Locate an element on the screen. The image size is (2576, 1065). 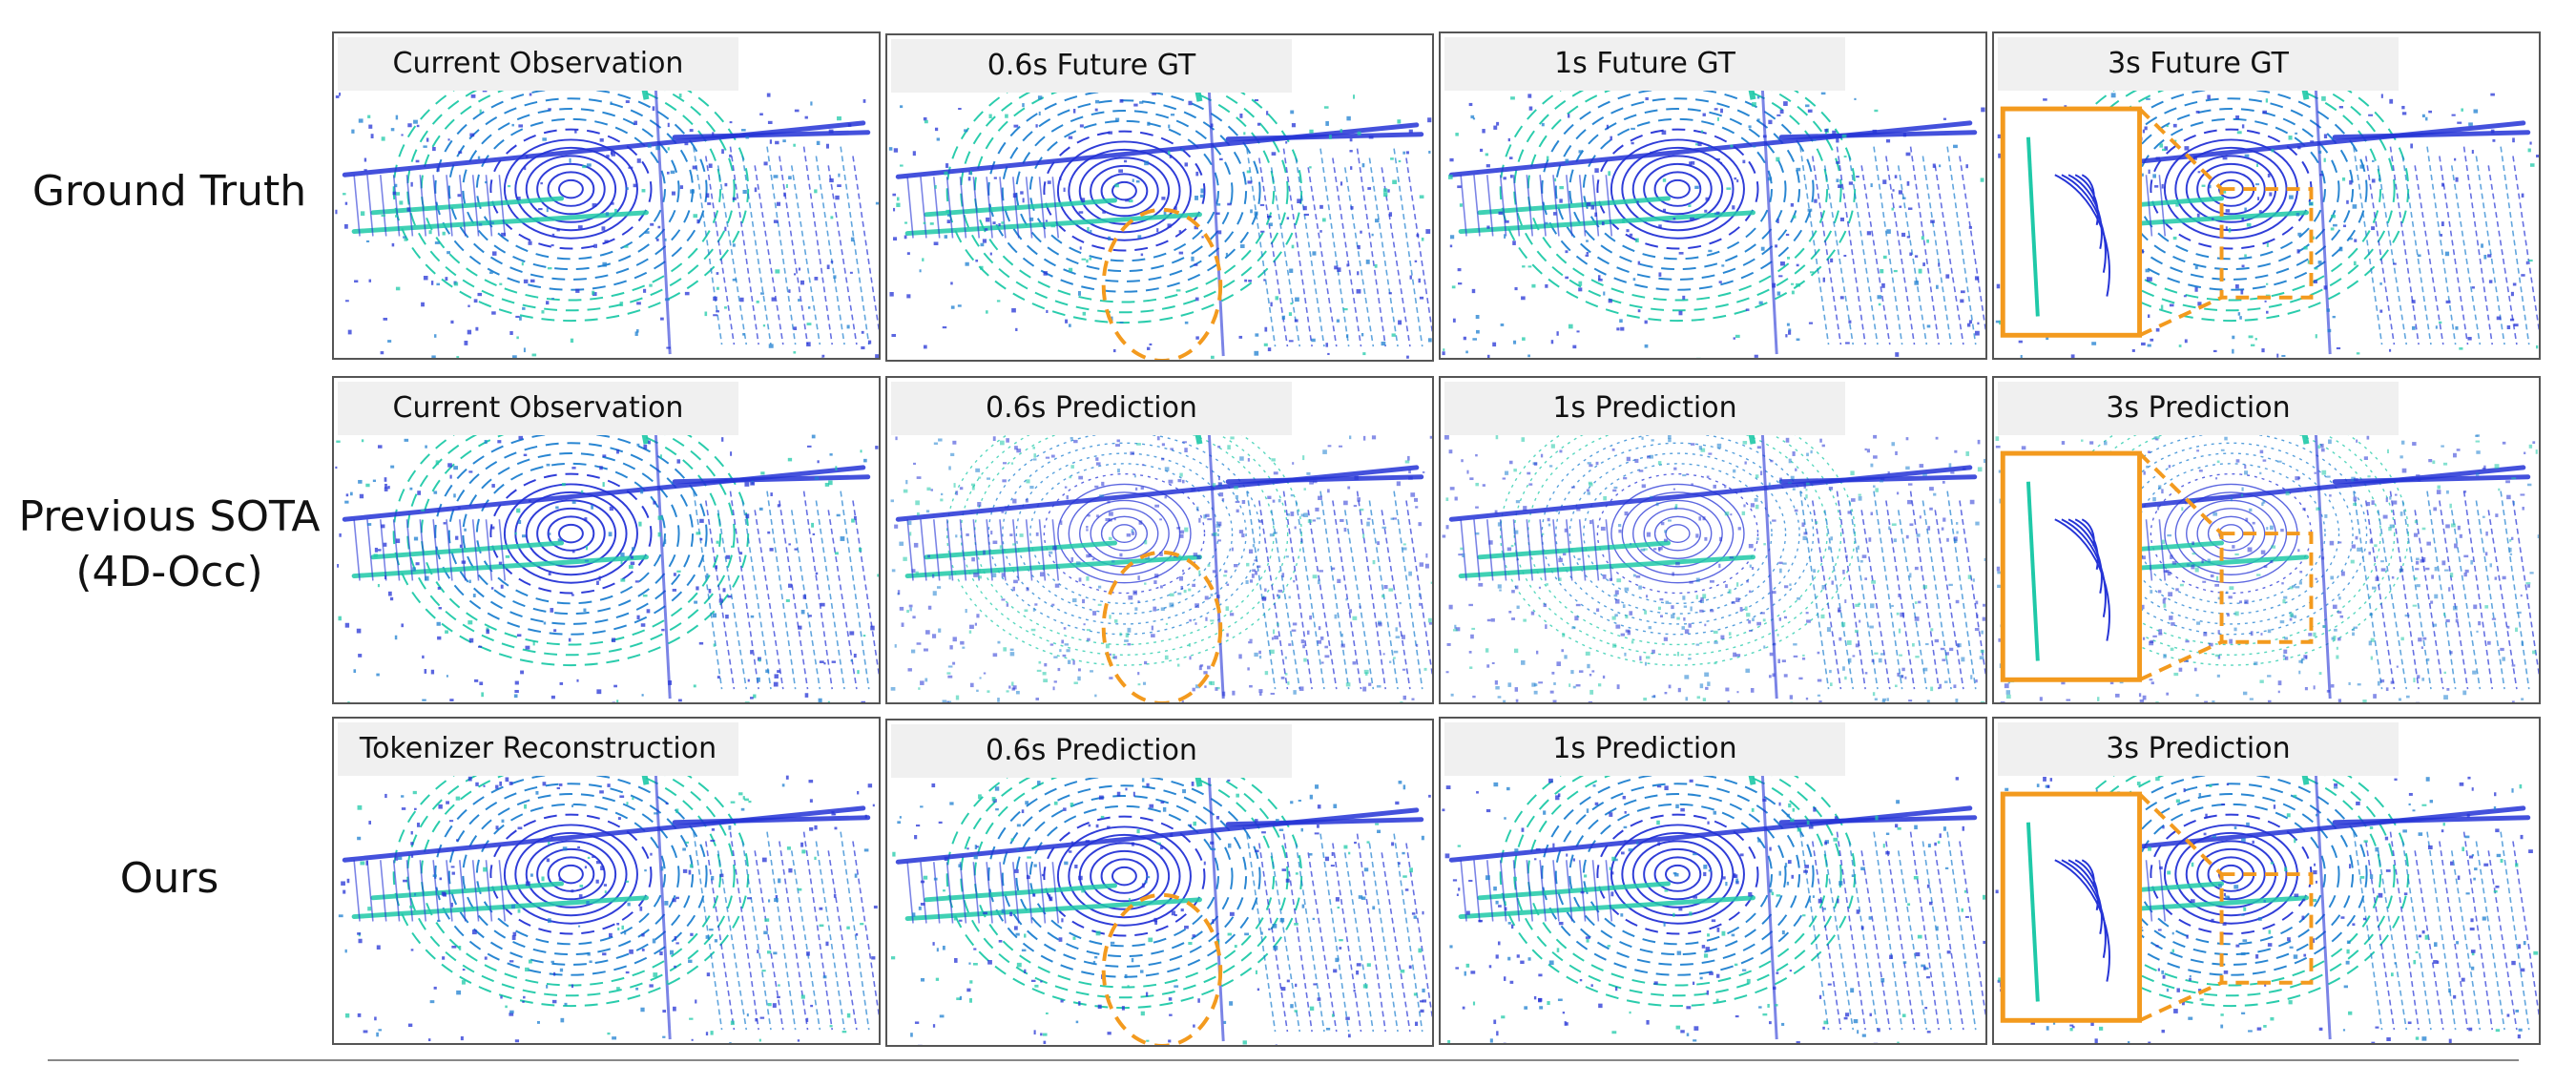
row-label-line: Ours is located at coordinates (169, 878).